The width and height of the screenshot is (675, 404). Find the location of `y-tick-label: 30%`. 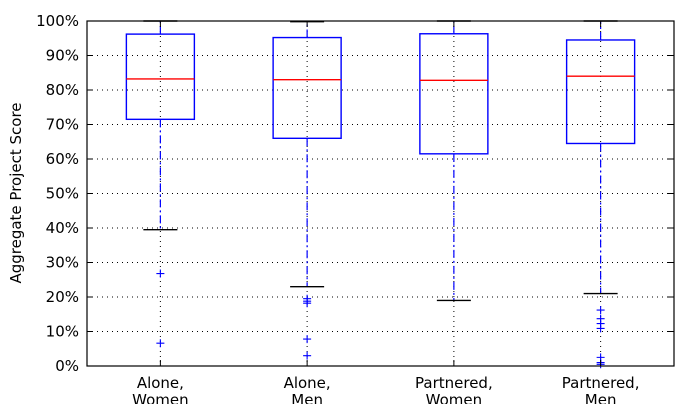

y-tick-label: 30% is located at coordinates (62, 263).